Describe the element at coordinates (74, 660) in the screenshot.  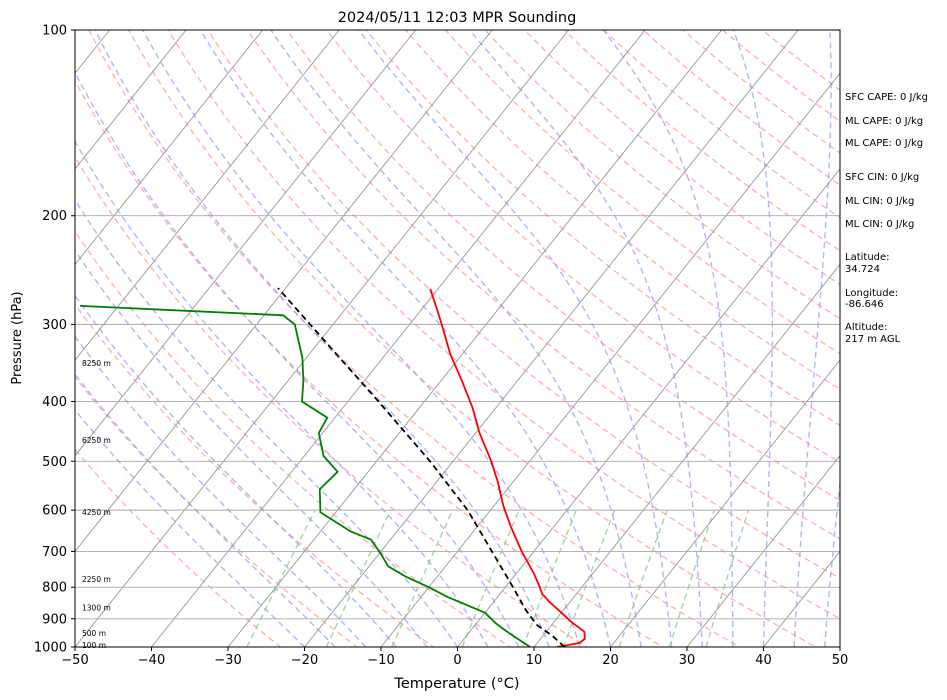
I see `x-tick-label: −50` at that location.